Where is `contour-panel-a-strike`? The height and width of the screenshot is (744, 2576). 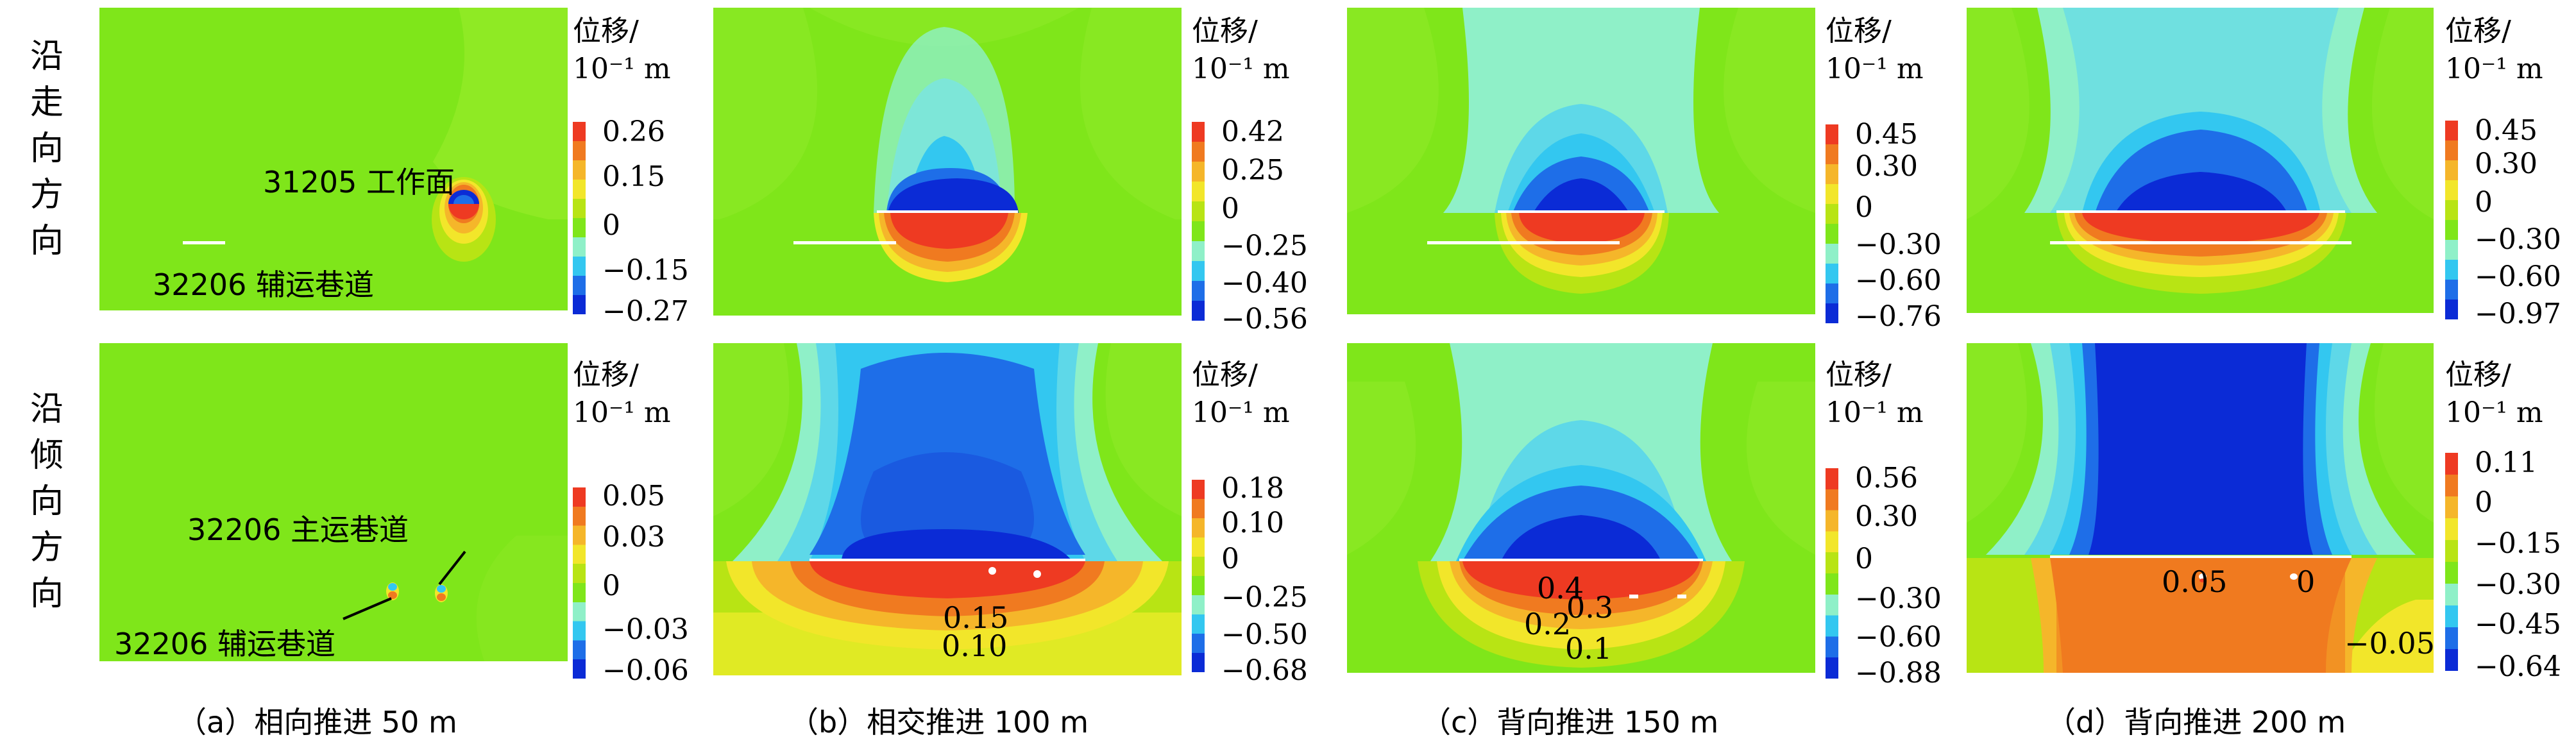
contour-panel-a-strike is located at coordinates (333, 159).